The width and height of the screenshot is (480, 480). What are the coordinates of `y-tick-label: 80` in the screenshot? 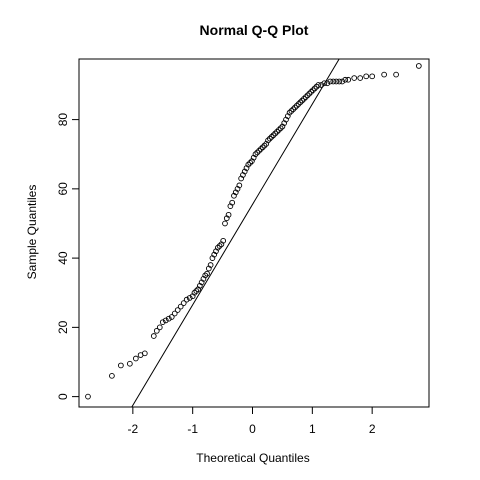 It's located at (63, 120).